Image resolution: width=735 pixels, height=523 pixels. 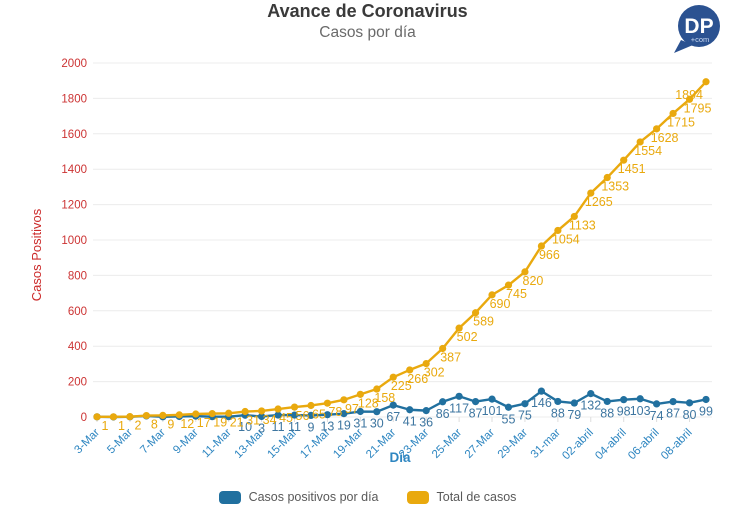 I want to click on svg-text: 45, so click(x=286, y=418).